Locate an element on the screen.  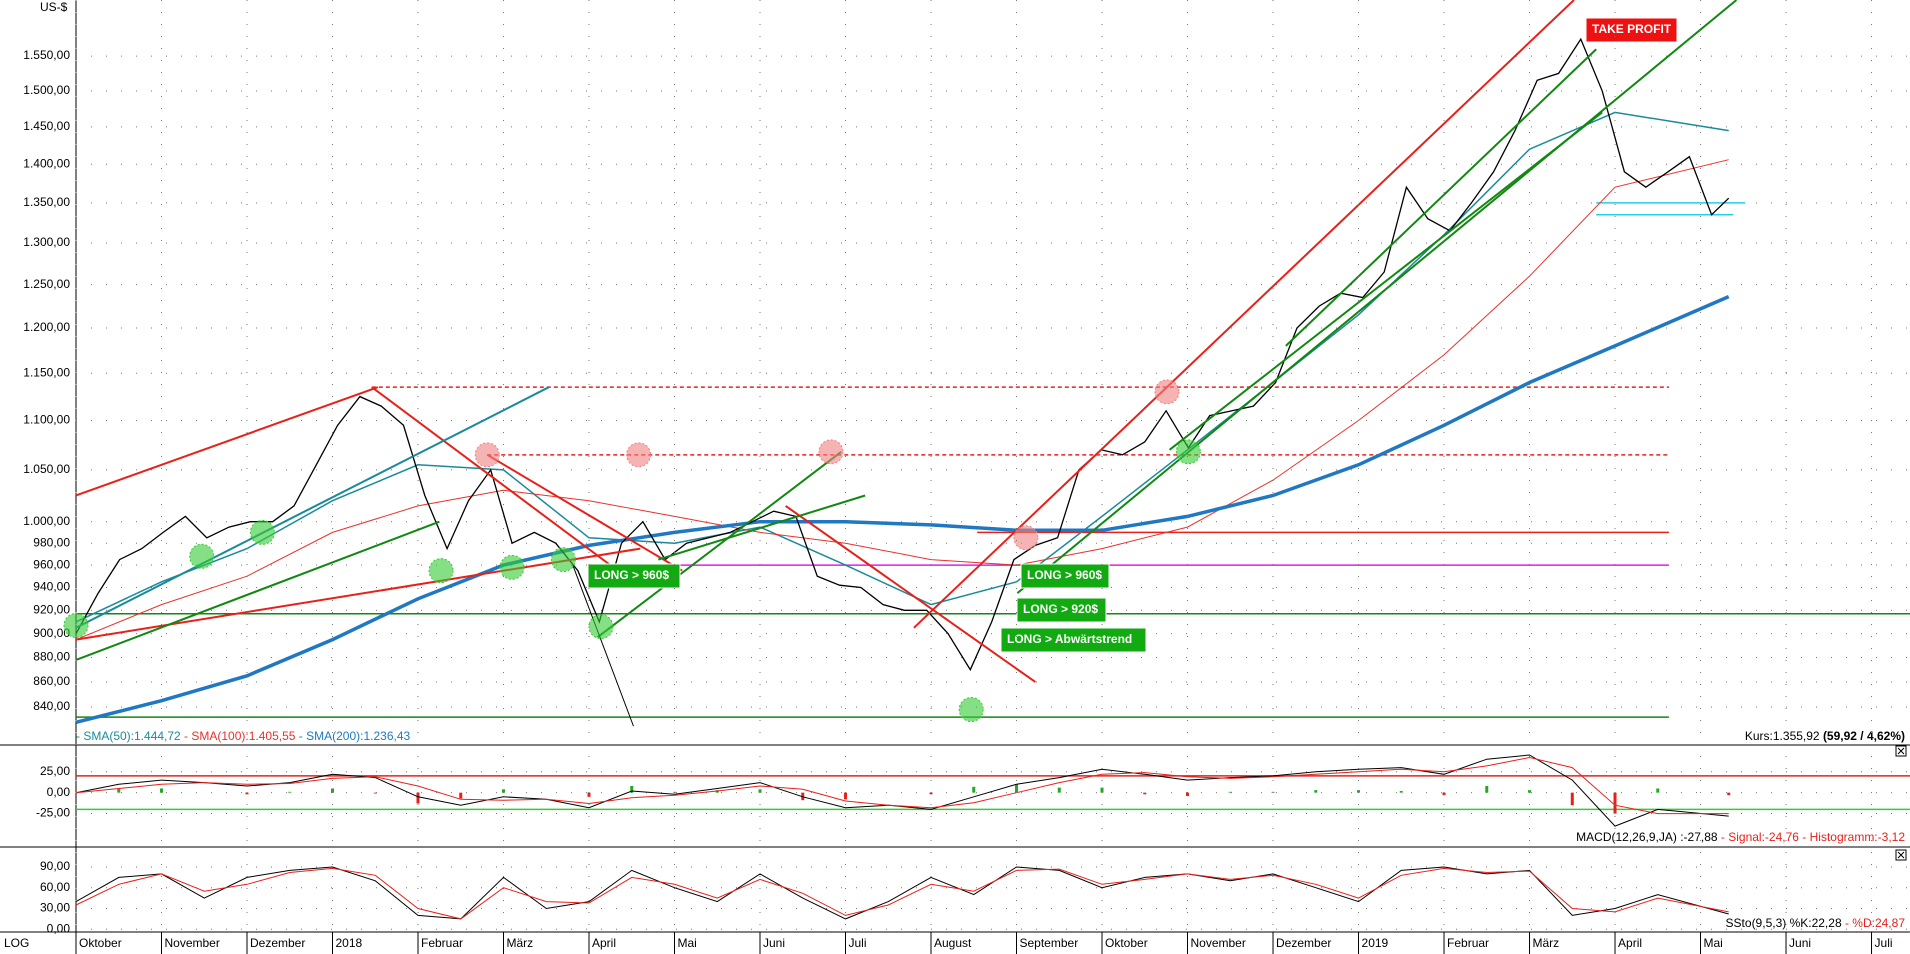
y-tick-label: -25,00 is located at coordinates (53, 813).